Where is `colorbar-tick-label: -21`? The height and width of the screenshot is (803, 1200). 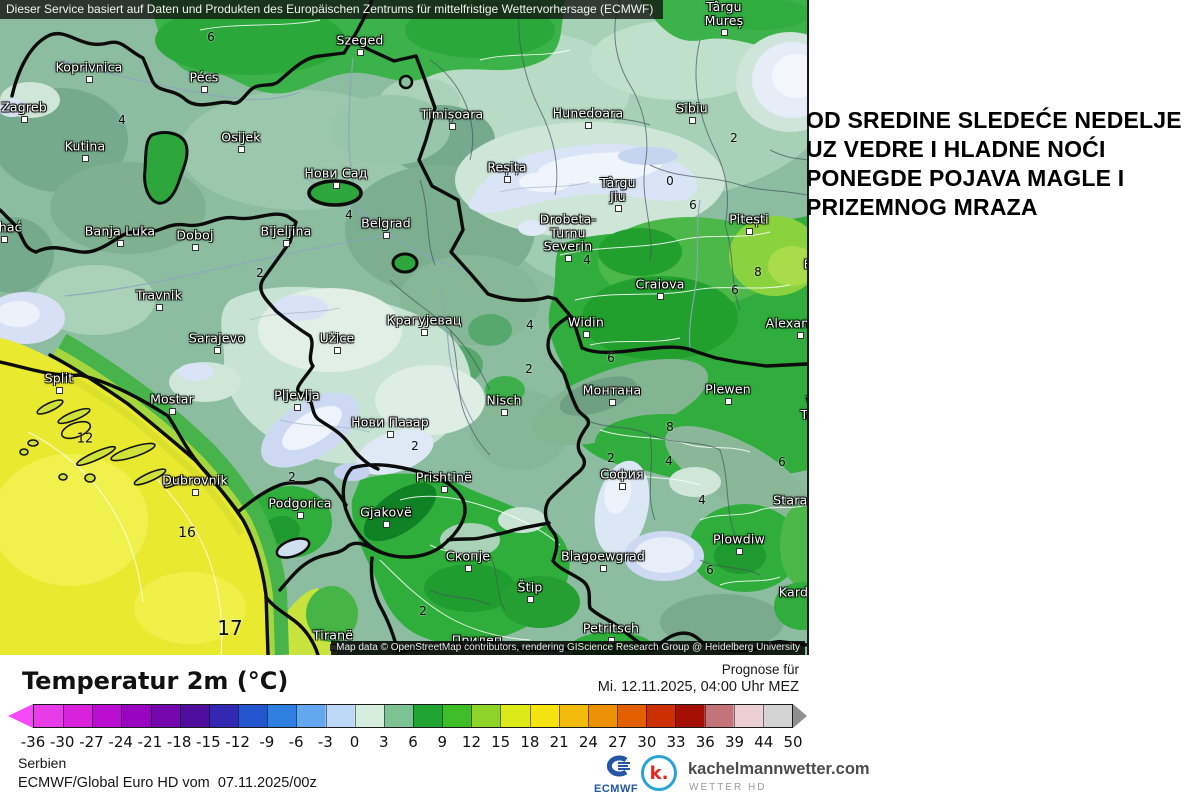 colorbar-tick-label: -21 is located at coordinates (150, 742).